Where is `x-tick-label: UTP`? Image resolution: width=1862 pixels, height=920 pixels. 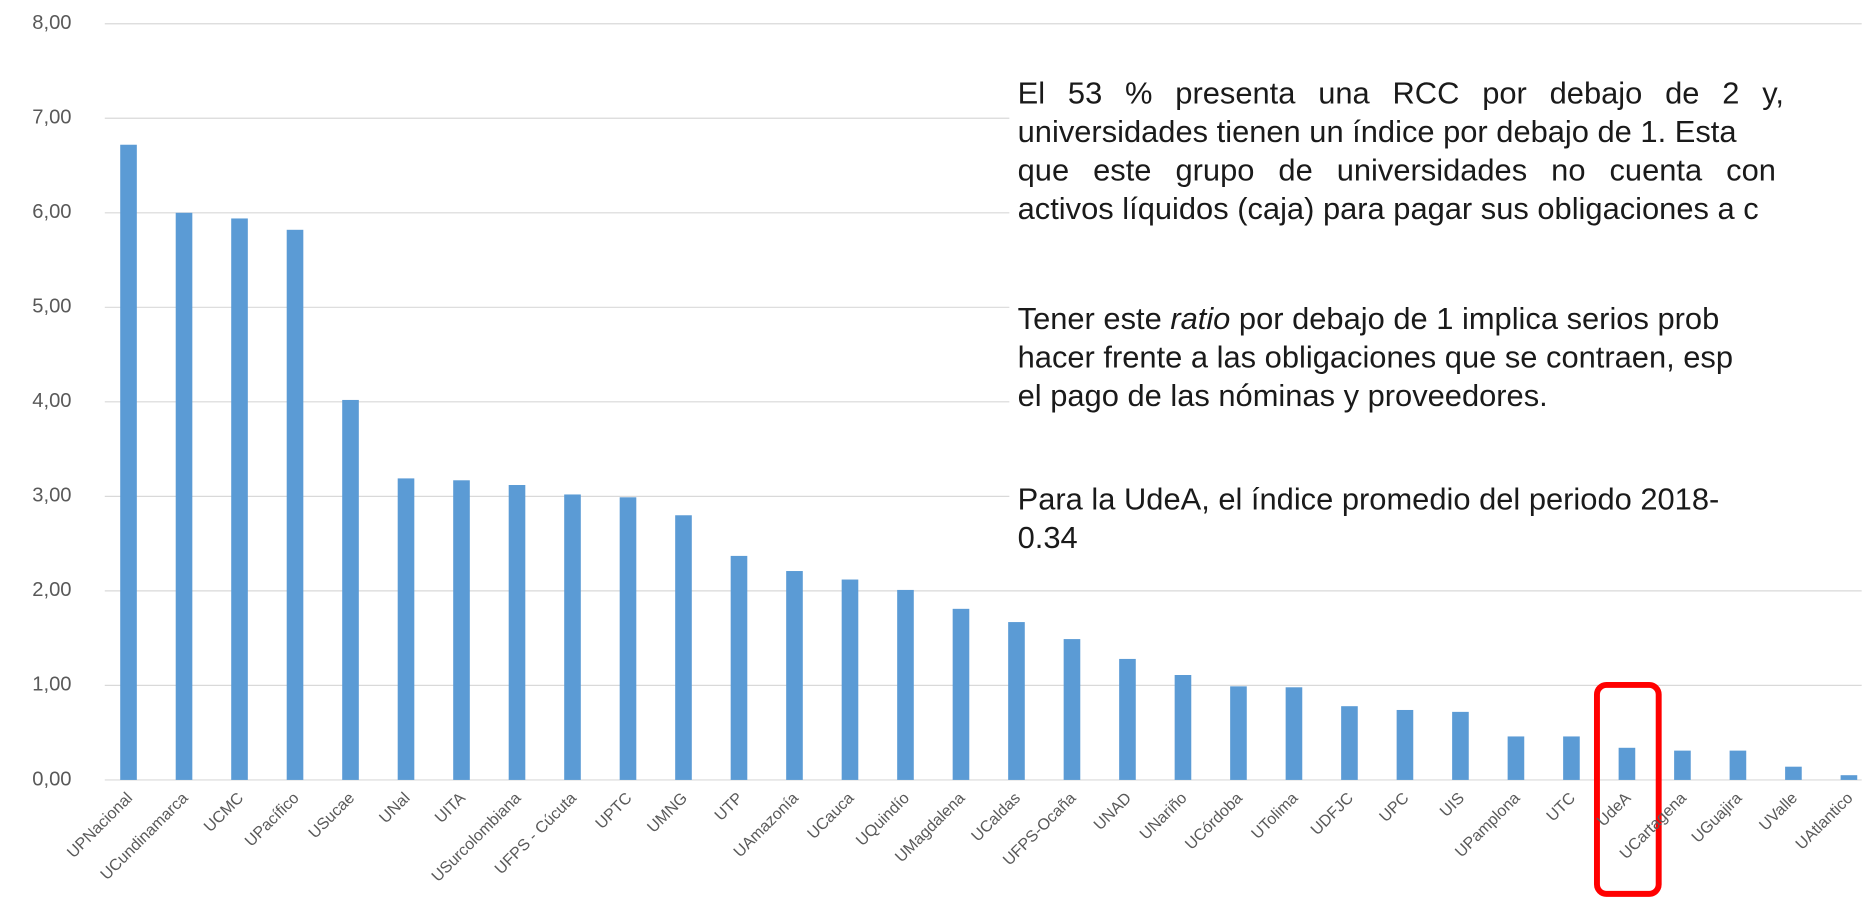 x-tick-label: UTP is located at coordinates (728, 806).